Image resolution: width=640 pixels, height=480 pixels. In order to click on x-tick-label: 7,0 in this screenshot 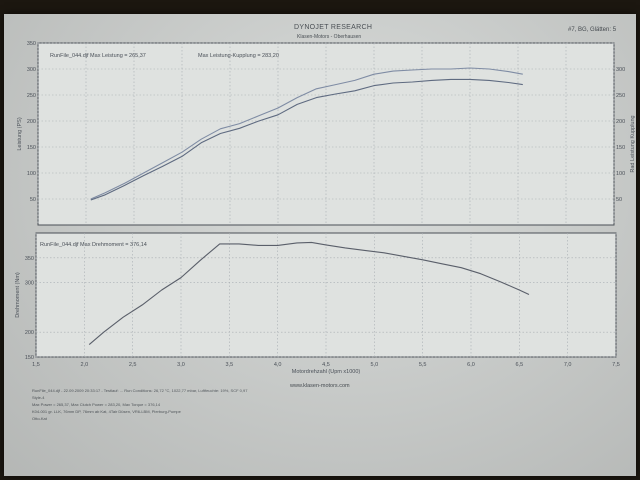, I will do `click(568, 365)`.